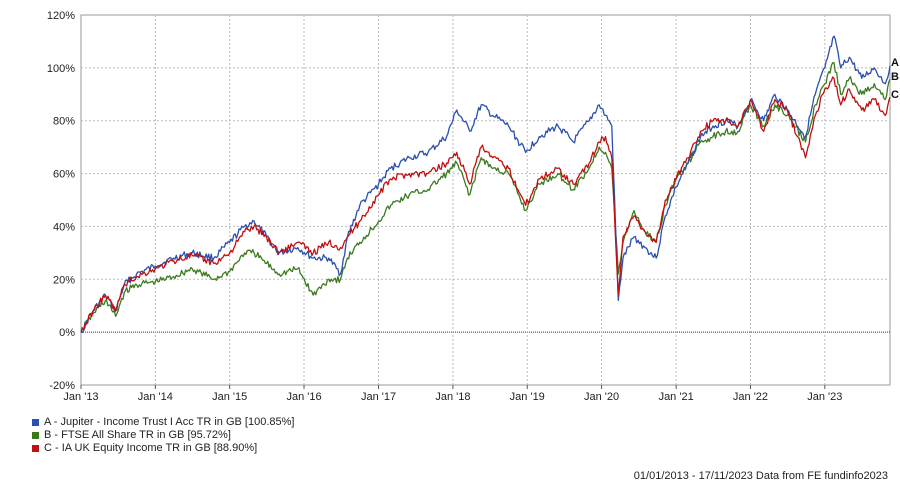 Image resolution: width=900 pixels, height=484 pixels. Describe the element at coordinates (895, 63) in the screenshot. I see `end-label-a: A` at that location.